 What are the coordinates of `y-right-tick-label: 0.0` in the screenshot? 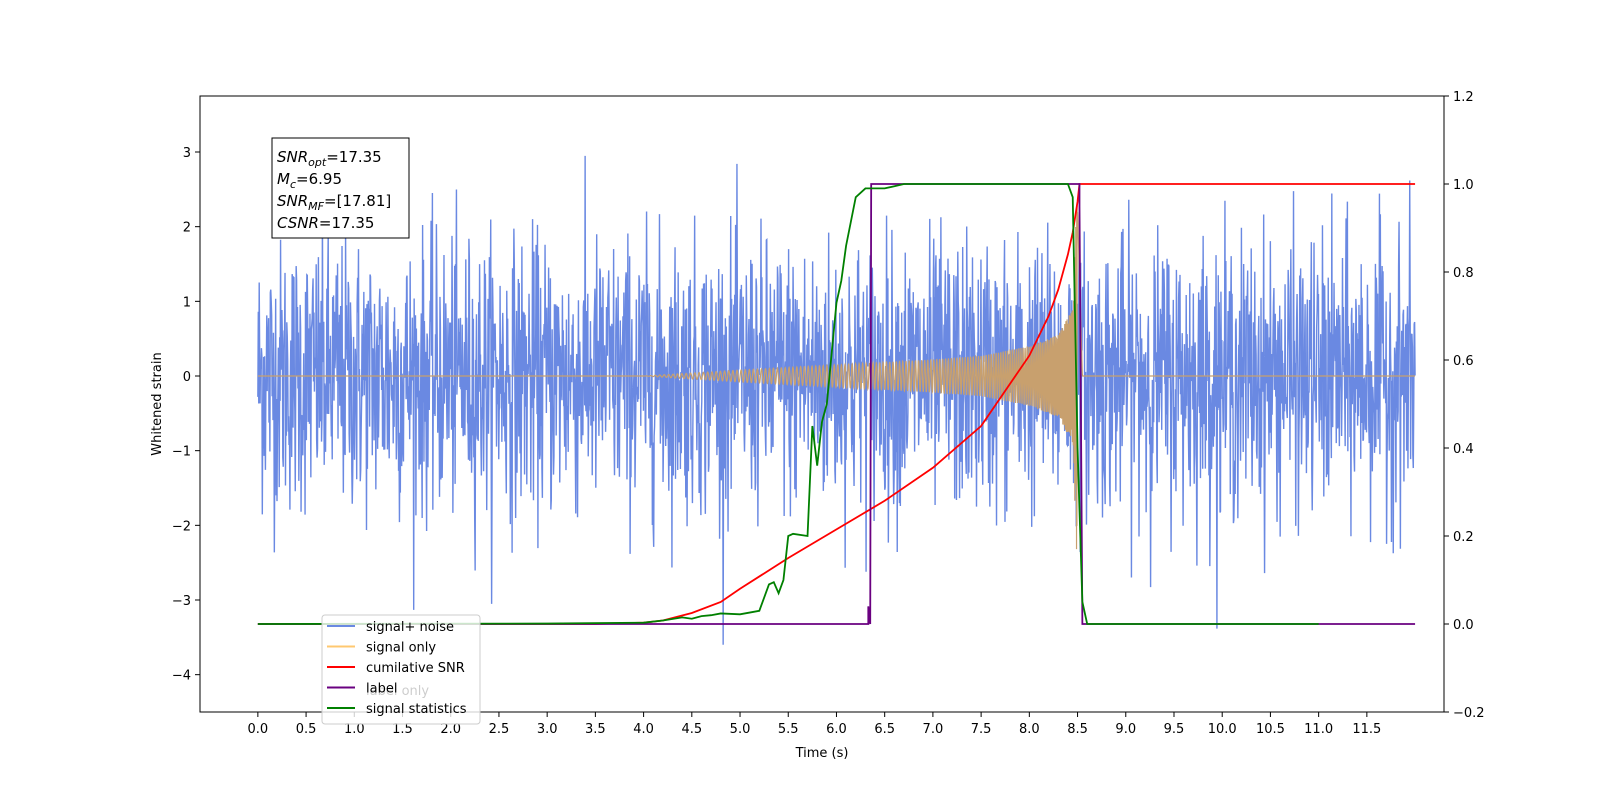 It's located at (1463, 625).